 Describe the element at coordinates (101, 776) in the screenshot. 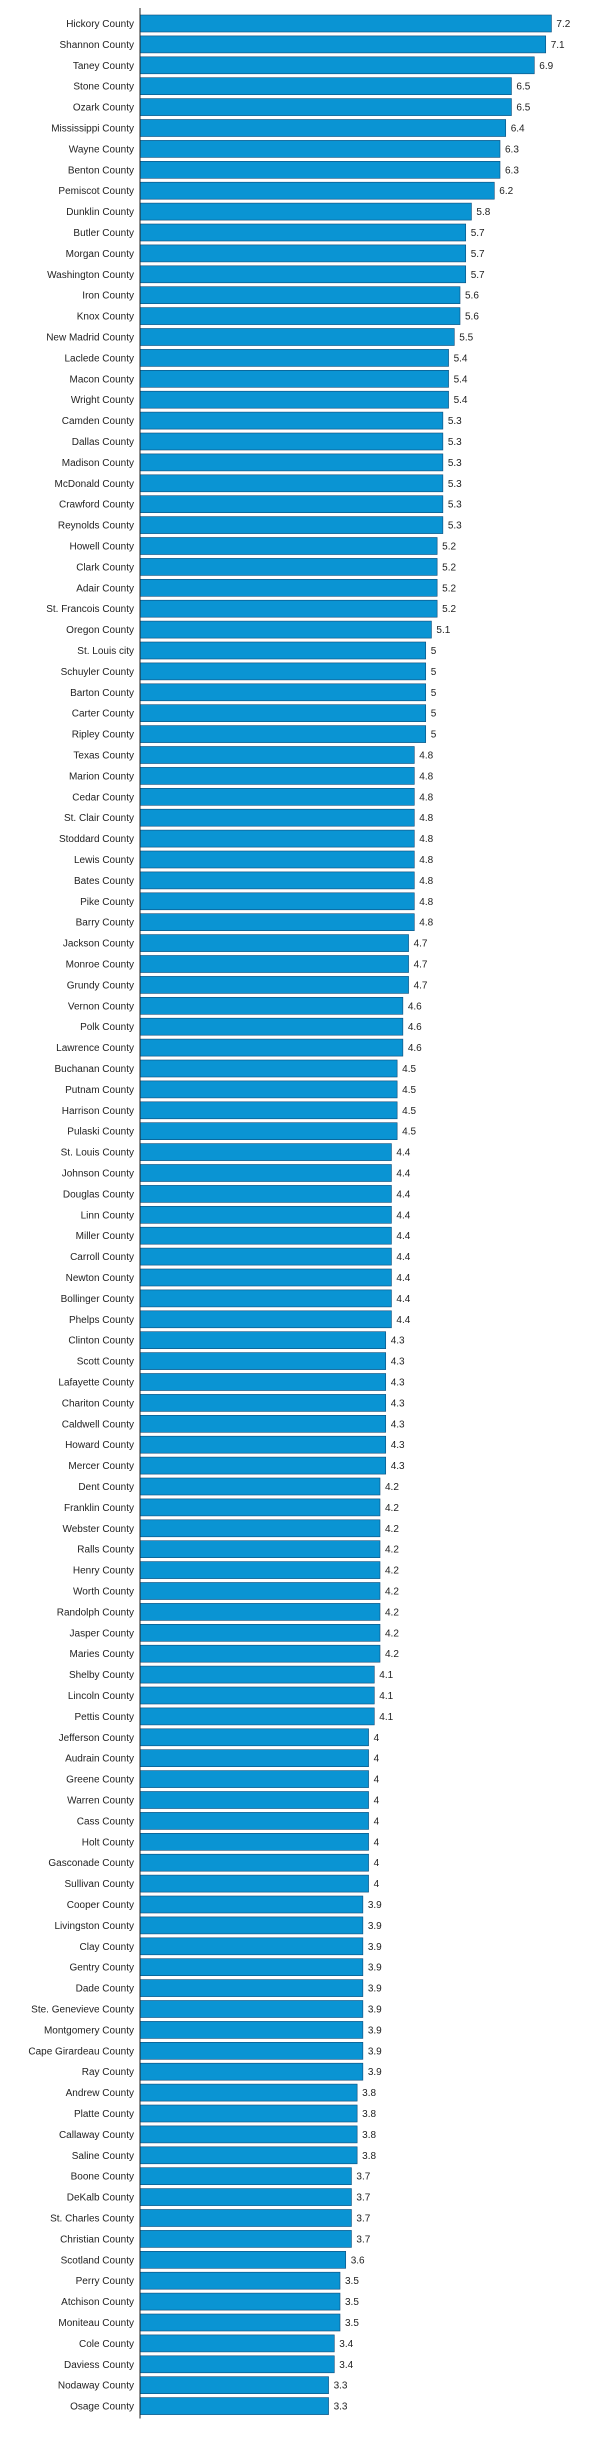

I see `category-label: Marion County` at that location.